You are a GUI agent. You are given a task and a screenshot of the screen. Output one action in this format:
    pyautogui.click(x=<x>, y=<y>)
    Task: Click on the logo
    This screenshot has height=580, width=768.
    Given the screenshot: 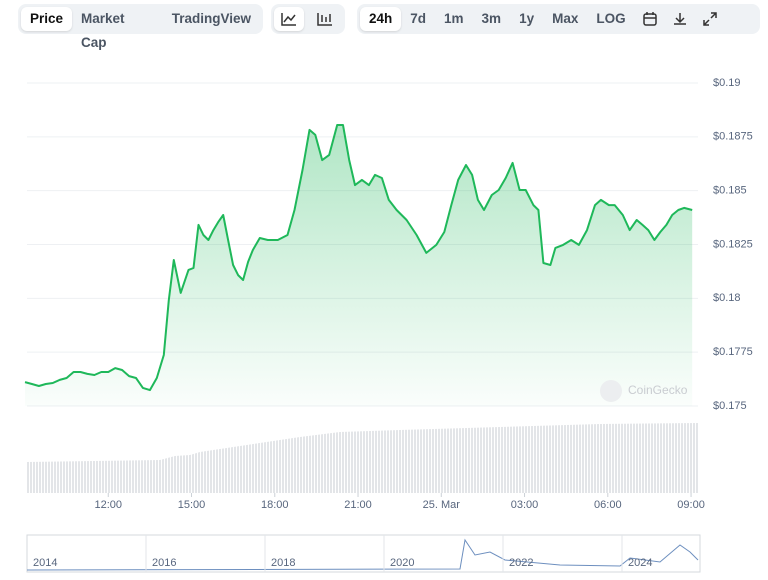 What is the action you would take?
    pyautogui.click(x=611, y=391)
    